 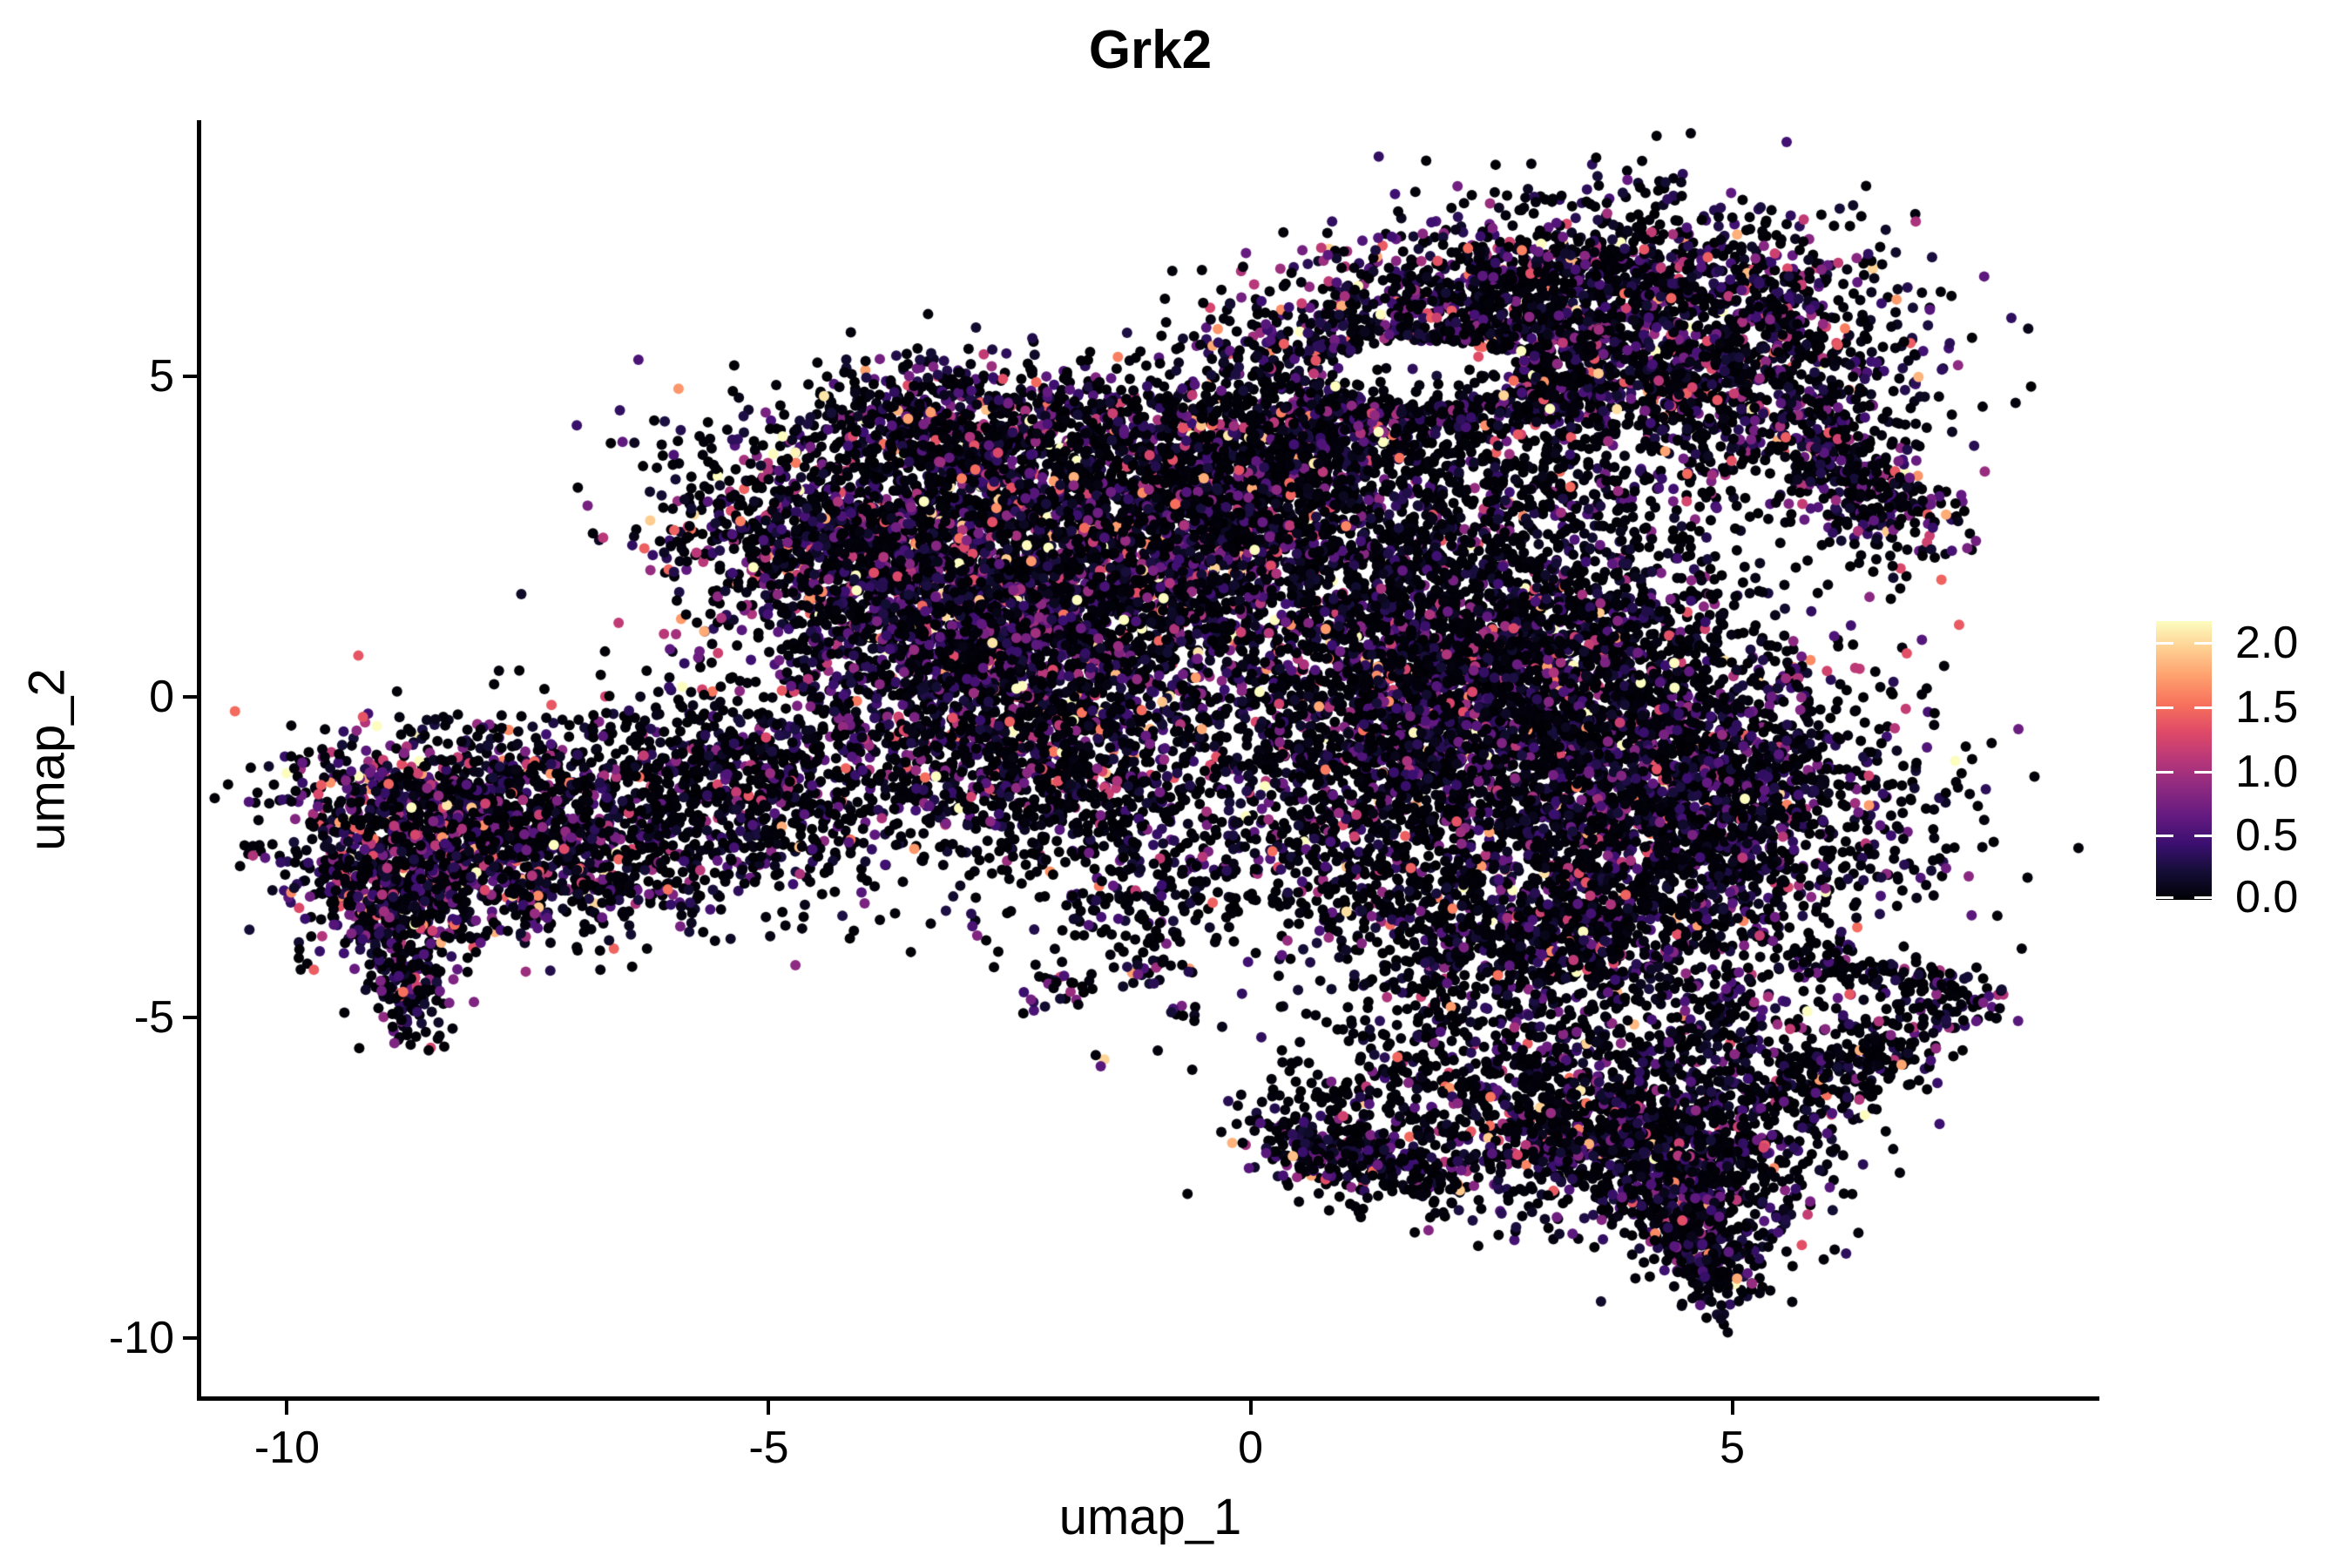 What do you see at coordinates (2267, 836) in the screenshot?
I see `colorbar-tick-label: 0.5` at bounding box center [2267, 836].